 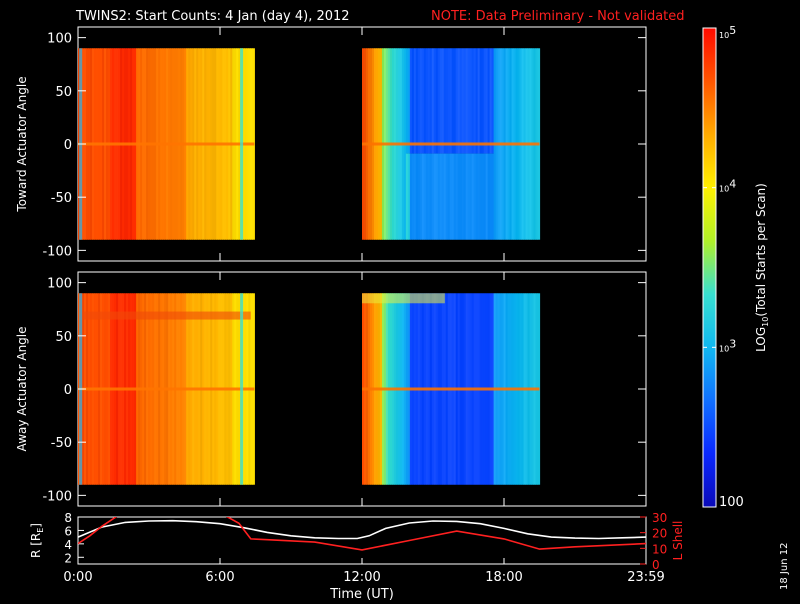 What do you see at coordinates (659, 549) in the screenshot?
I see `right-tick-label: 10` at bounding box center [659, 549].